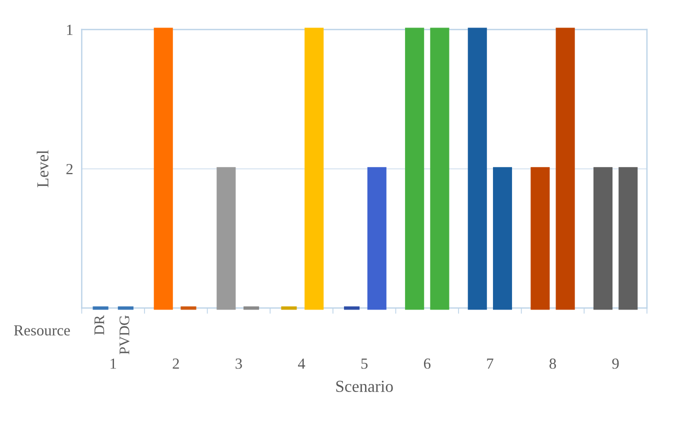  I want to click on x-tick-label: 5, so click(364, 363).